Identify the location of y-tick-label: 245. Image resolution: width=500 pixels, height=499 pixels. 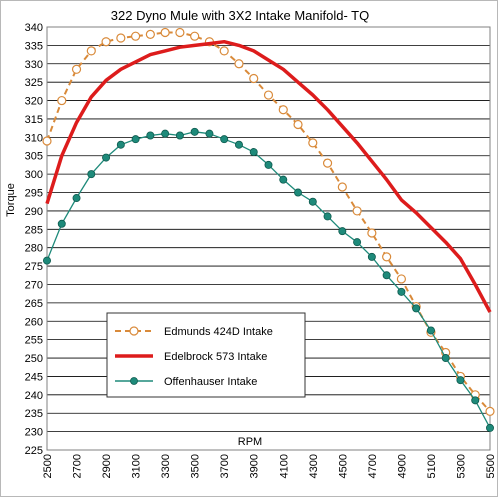
(34, 377).